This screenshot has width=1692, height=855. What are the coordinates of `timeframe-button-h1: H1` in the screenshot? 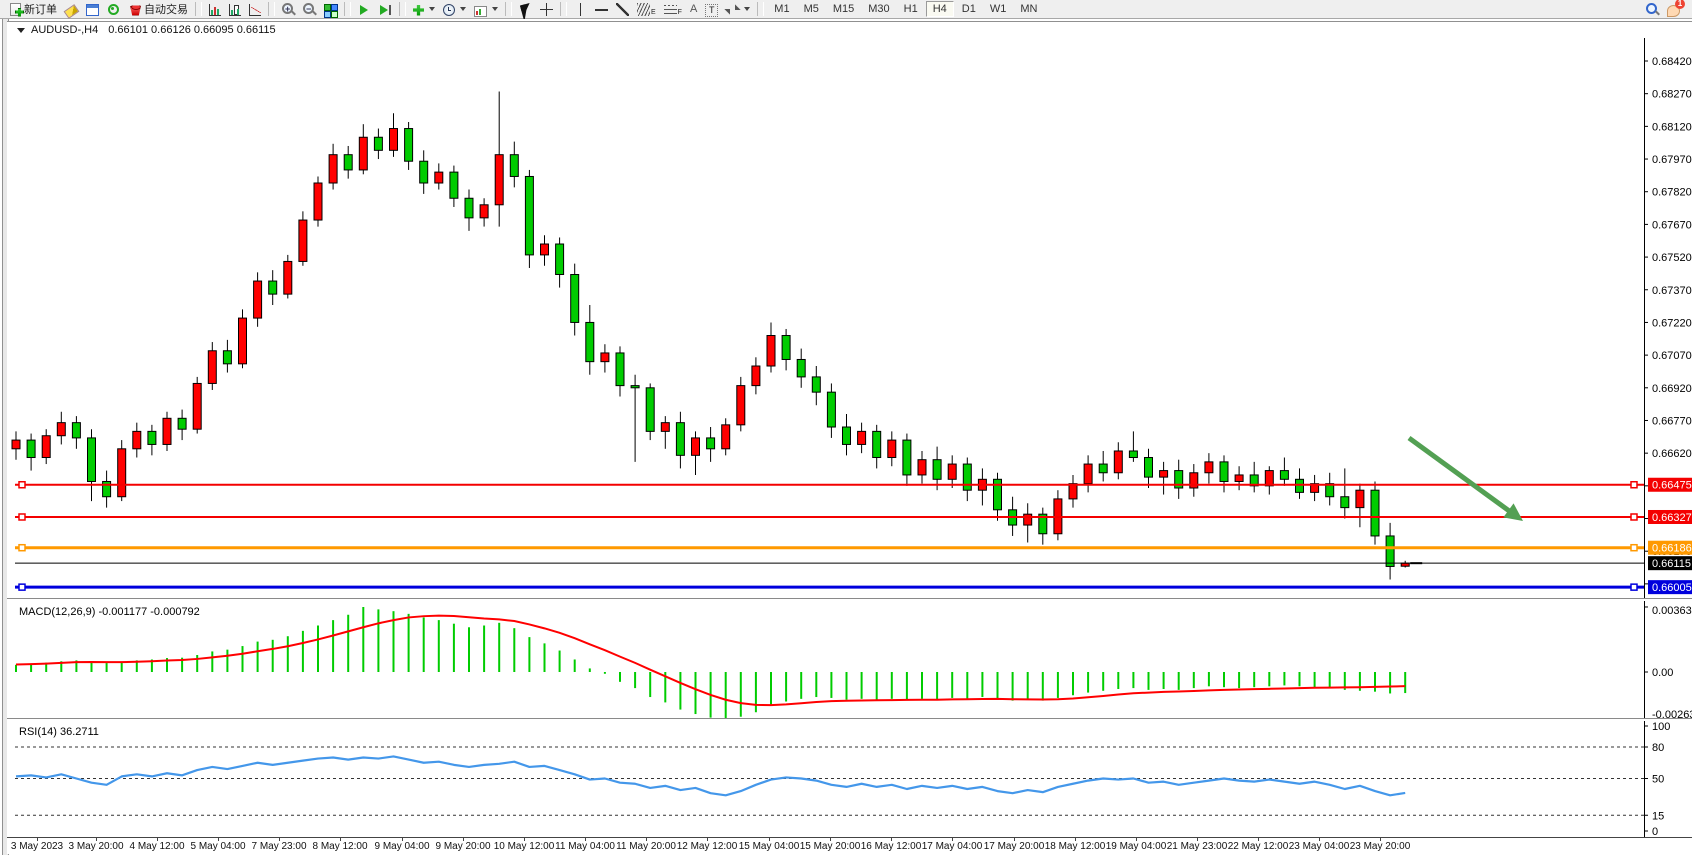 It's located at (910, 9).